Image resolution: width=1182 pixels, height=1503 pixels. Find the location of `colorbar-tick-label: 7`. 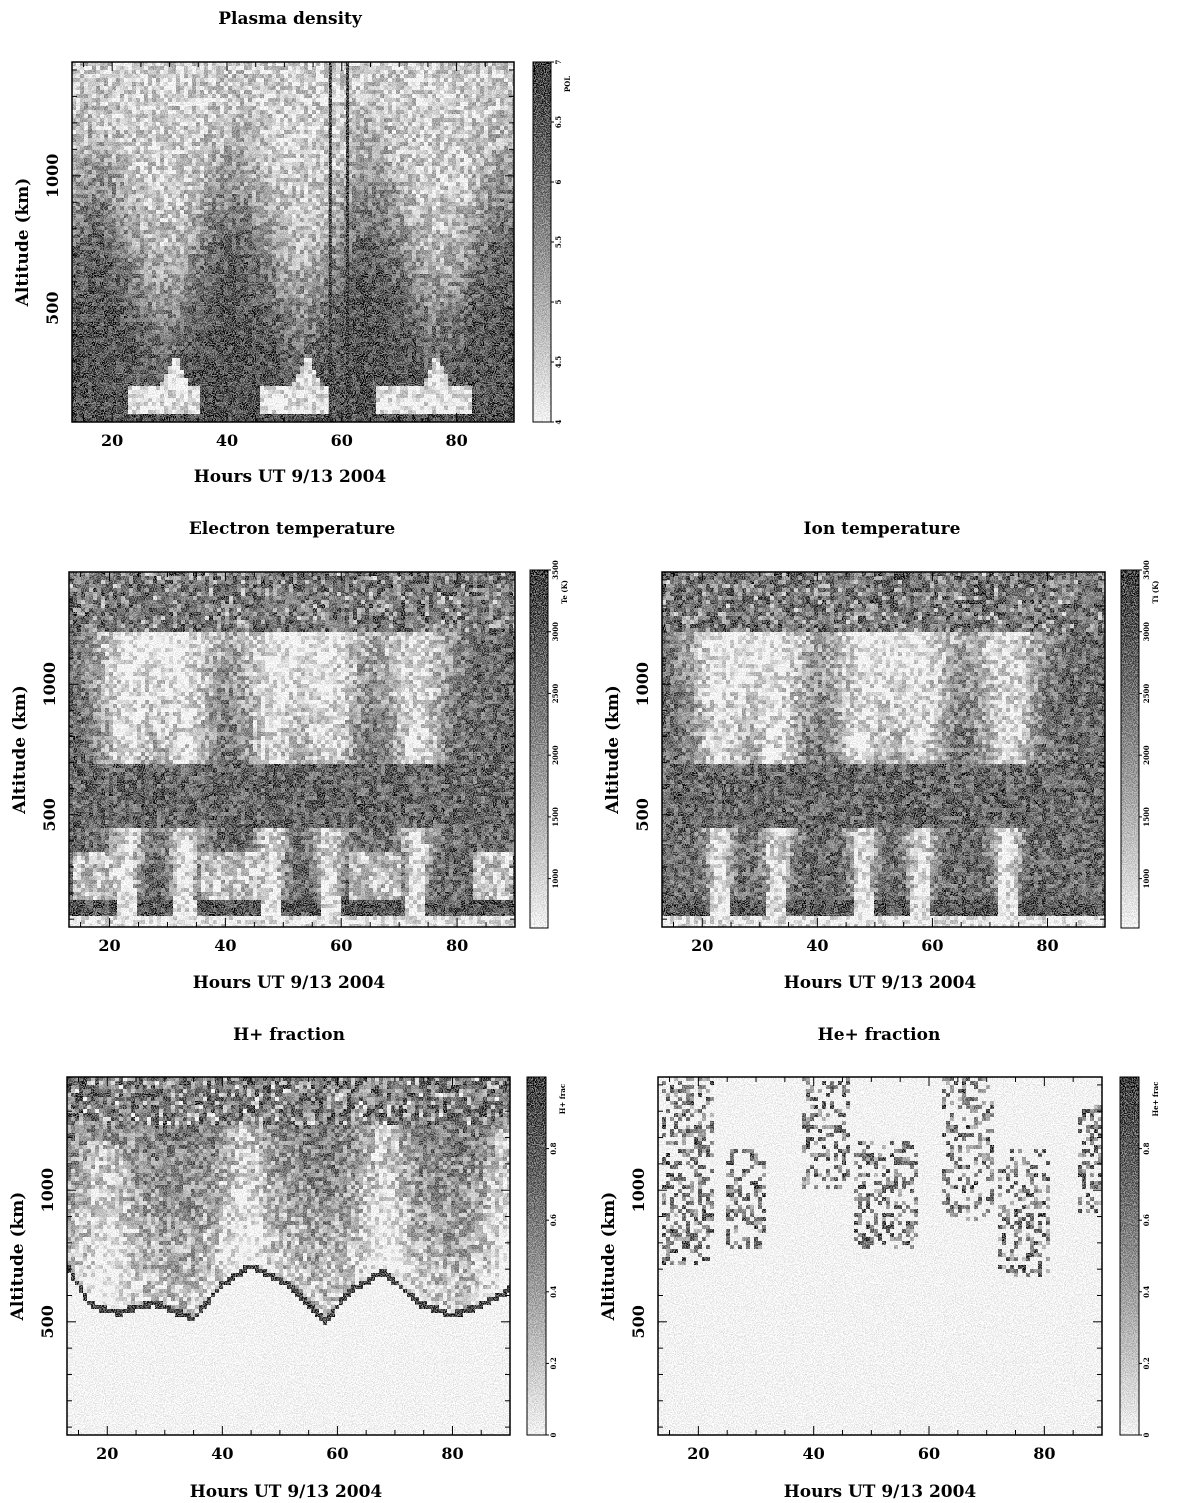

colorbar-tick-label: 7 is located at coordinates (558, 61).